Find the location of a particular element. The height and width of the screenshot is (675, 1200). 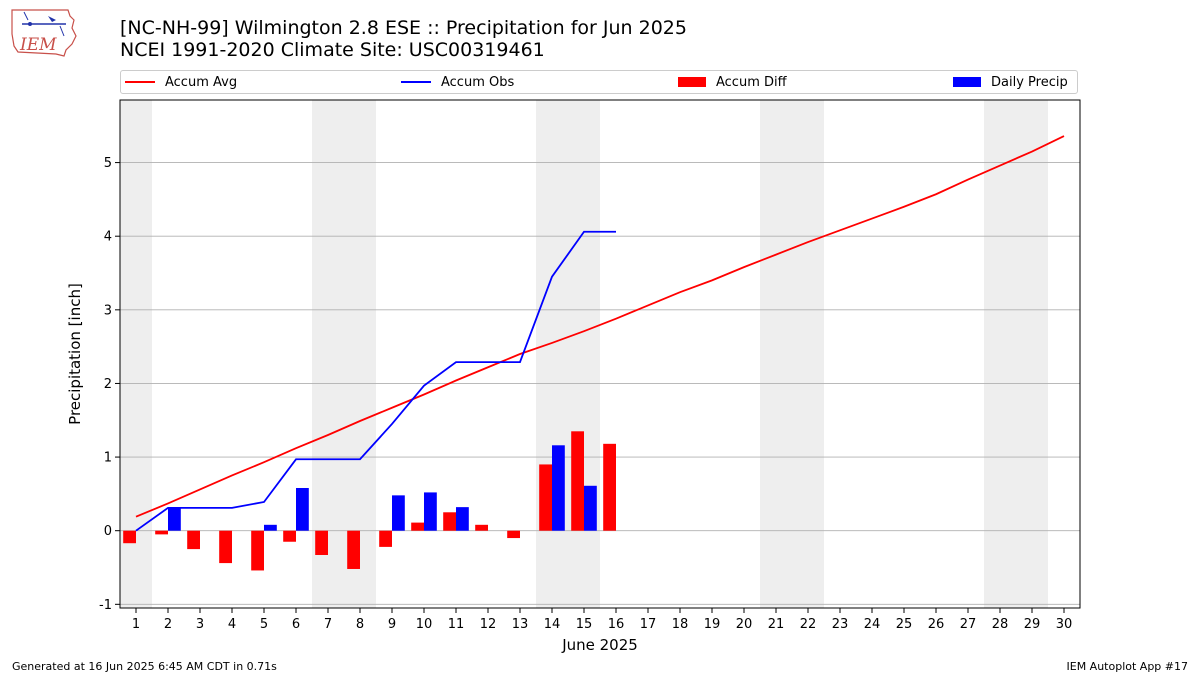

x-tick-label: 4 is located at coordinates (232, 624).